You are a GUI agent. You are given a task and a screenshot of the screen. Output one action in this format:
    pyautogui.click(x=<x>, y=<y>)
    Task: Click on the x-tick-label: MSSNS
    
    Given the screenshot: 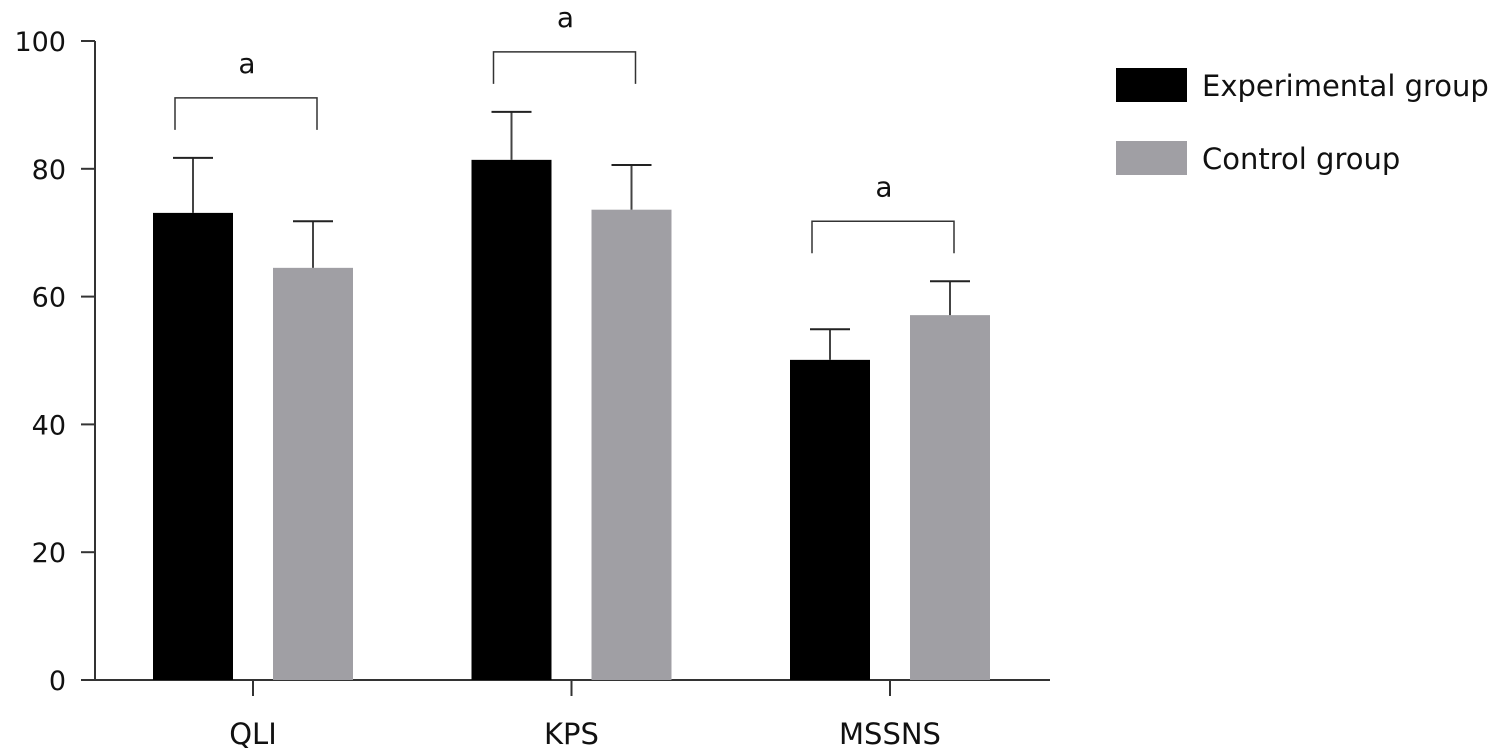 What is the action you would take?
    pyautogui.click(x=890, y=734)
    